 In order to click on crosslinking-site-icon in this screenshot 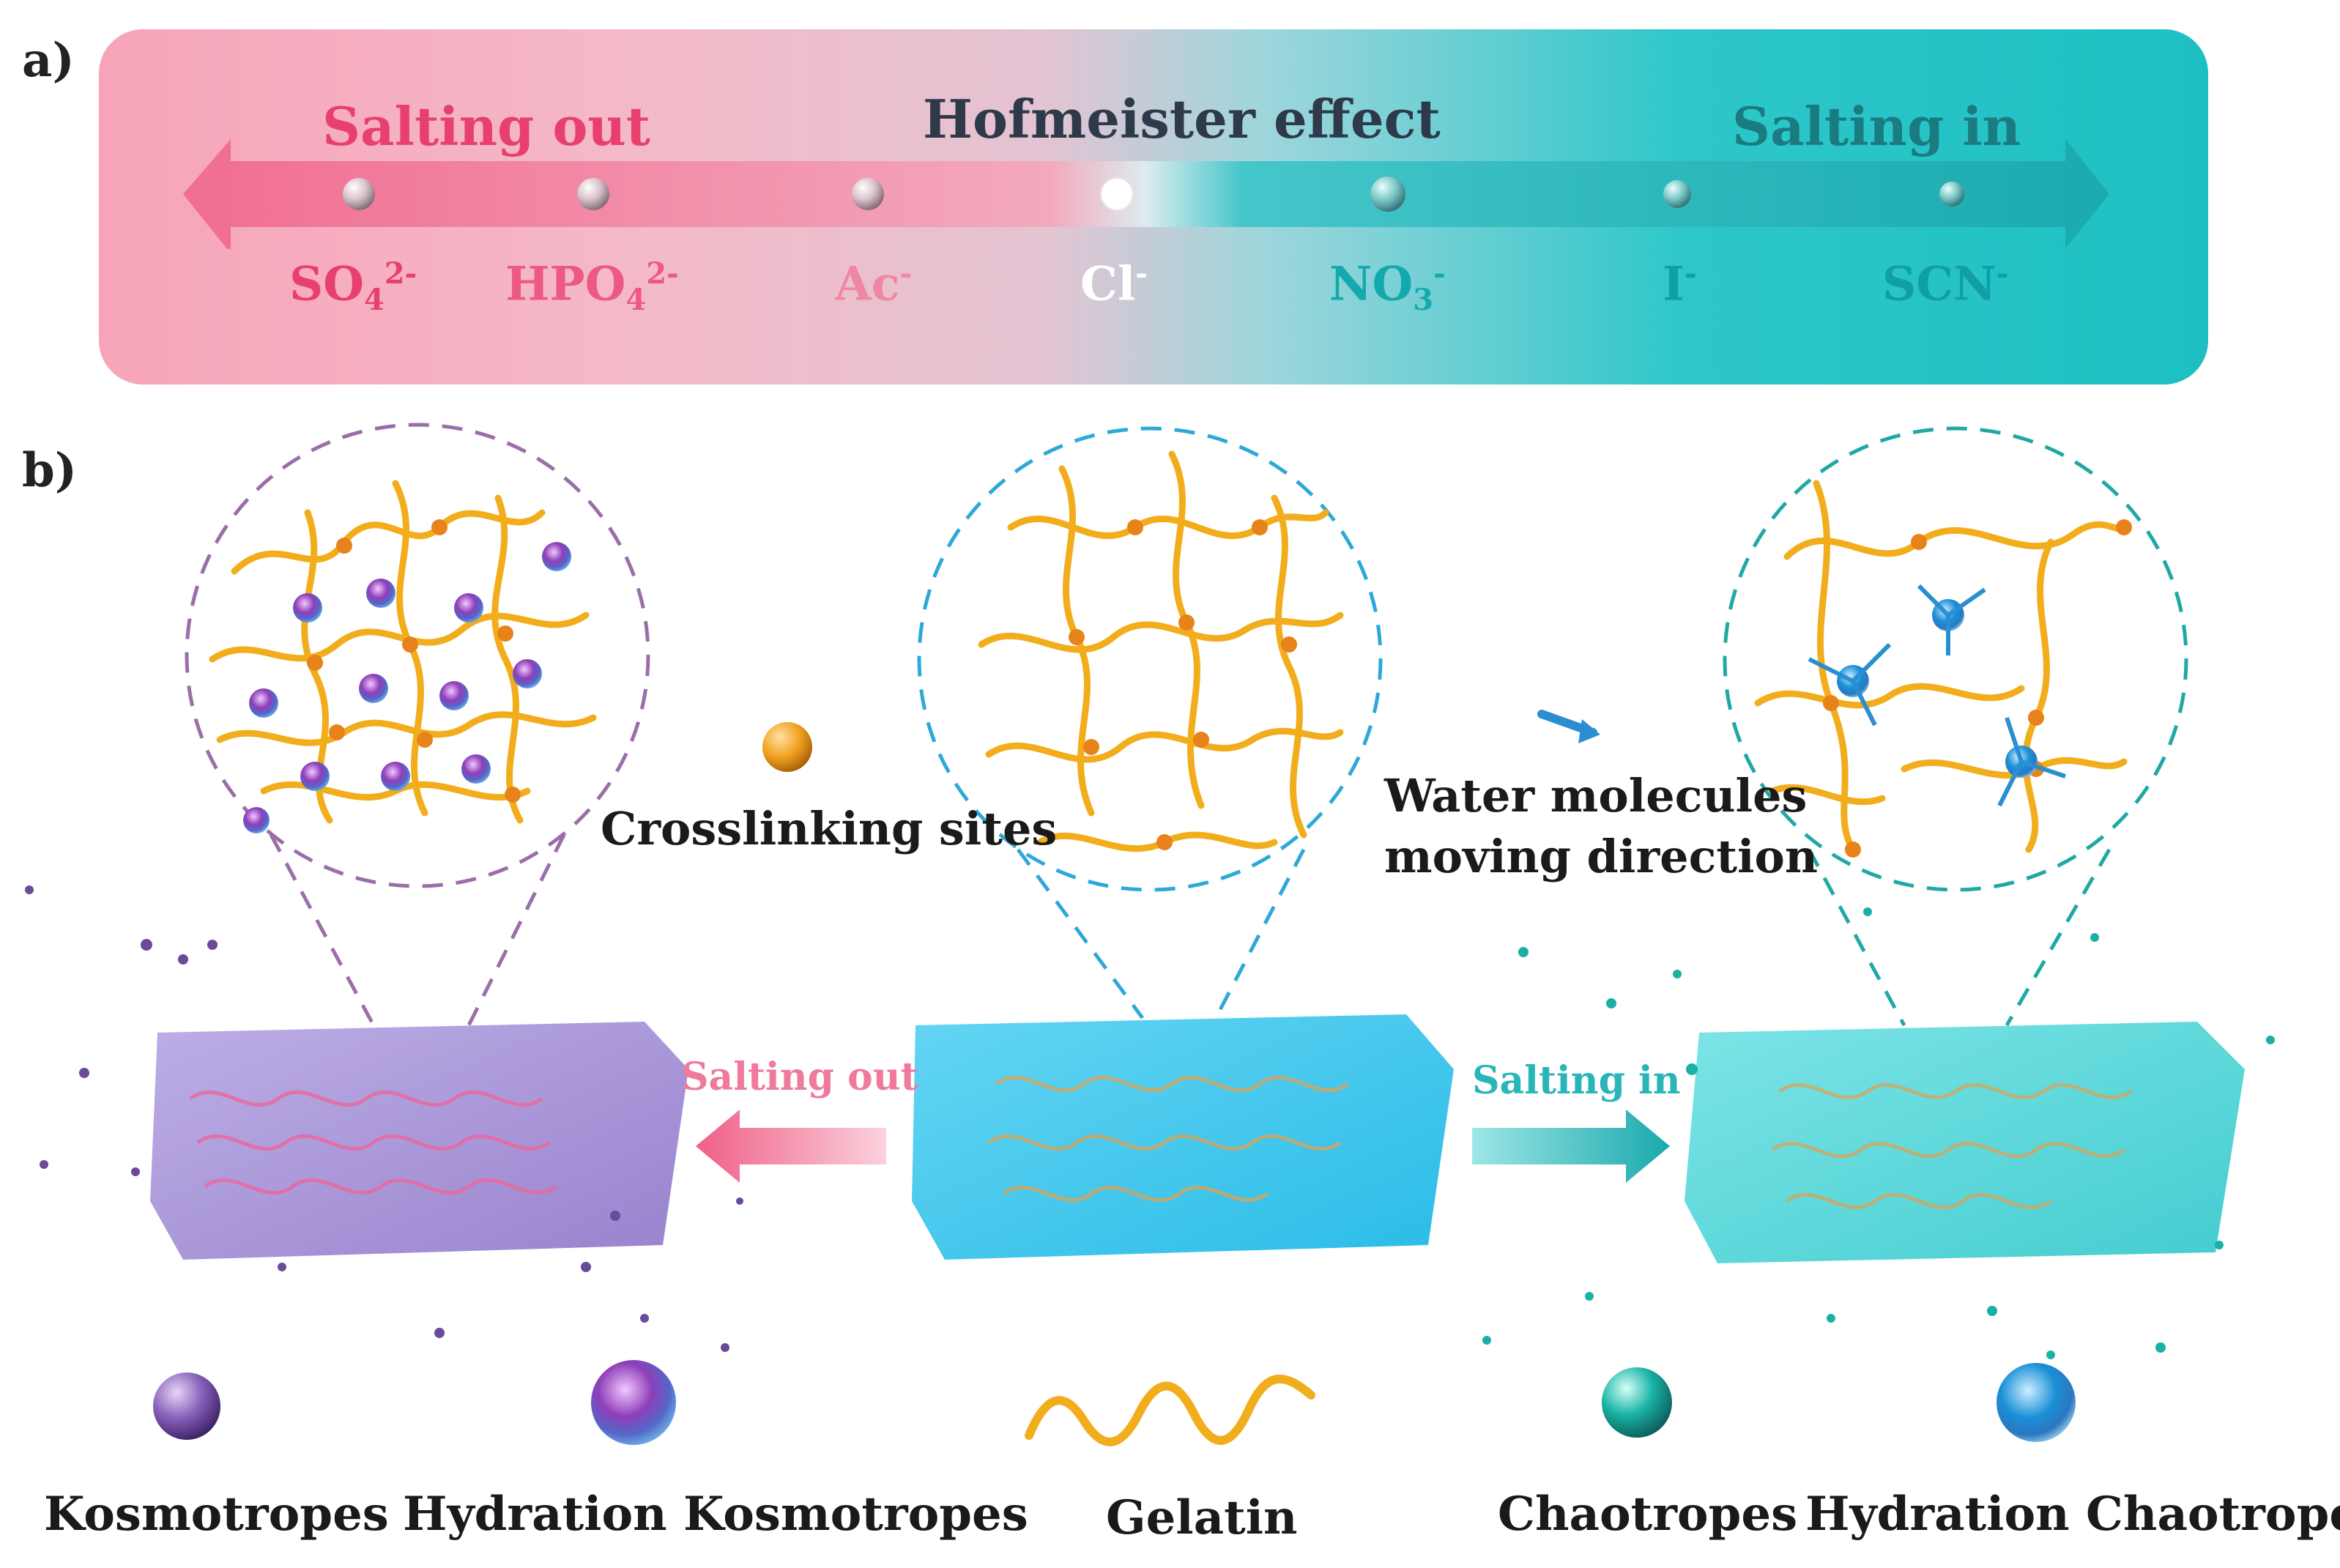, I will do `click(787, 747)`.